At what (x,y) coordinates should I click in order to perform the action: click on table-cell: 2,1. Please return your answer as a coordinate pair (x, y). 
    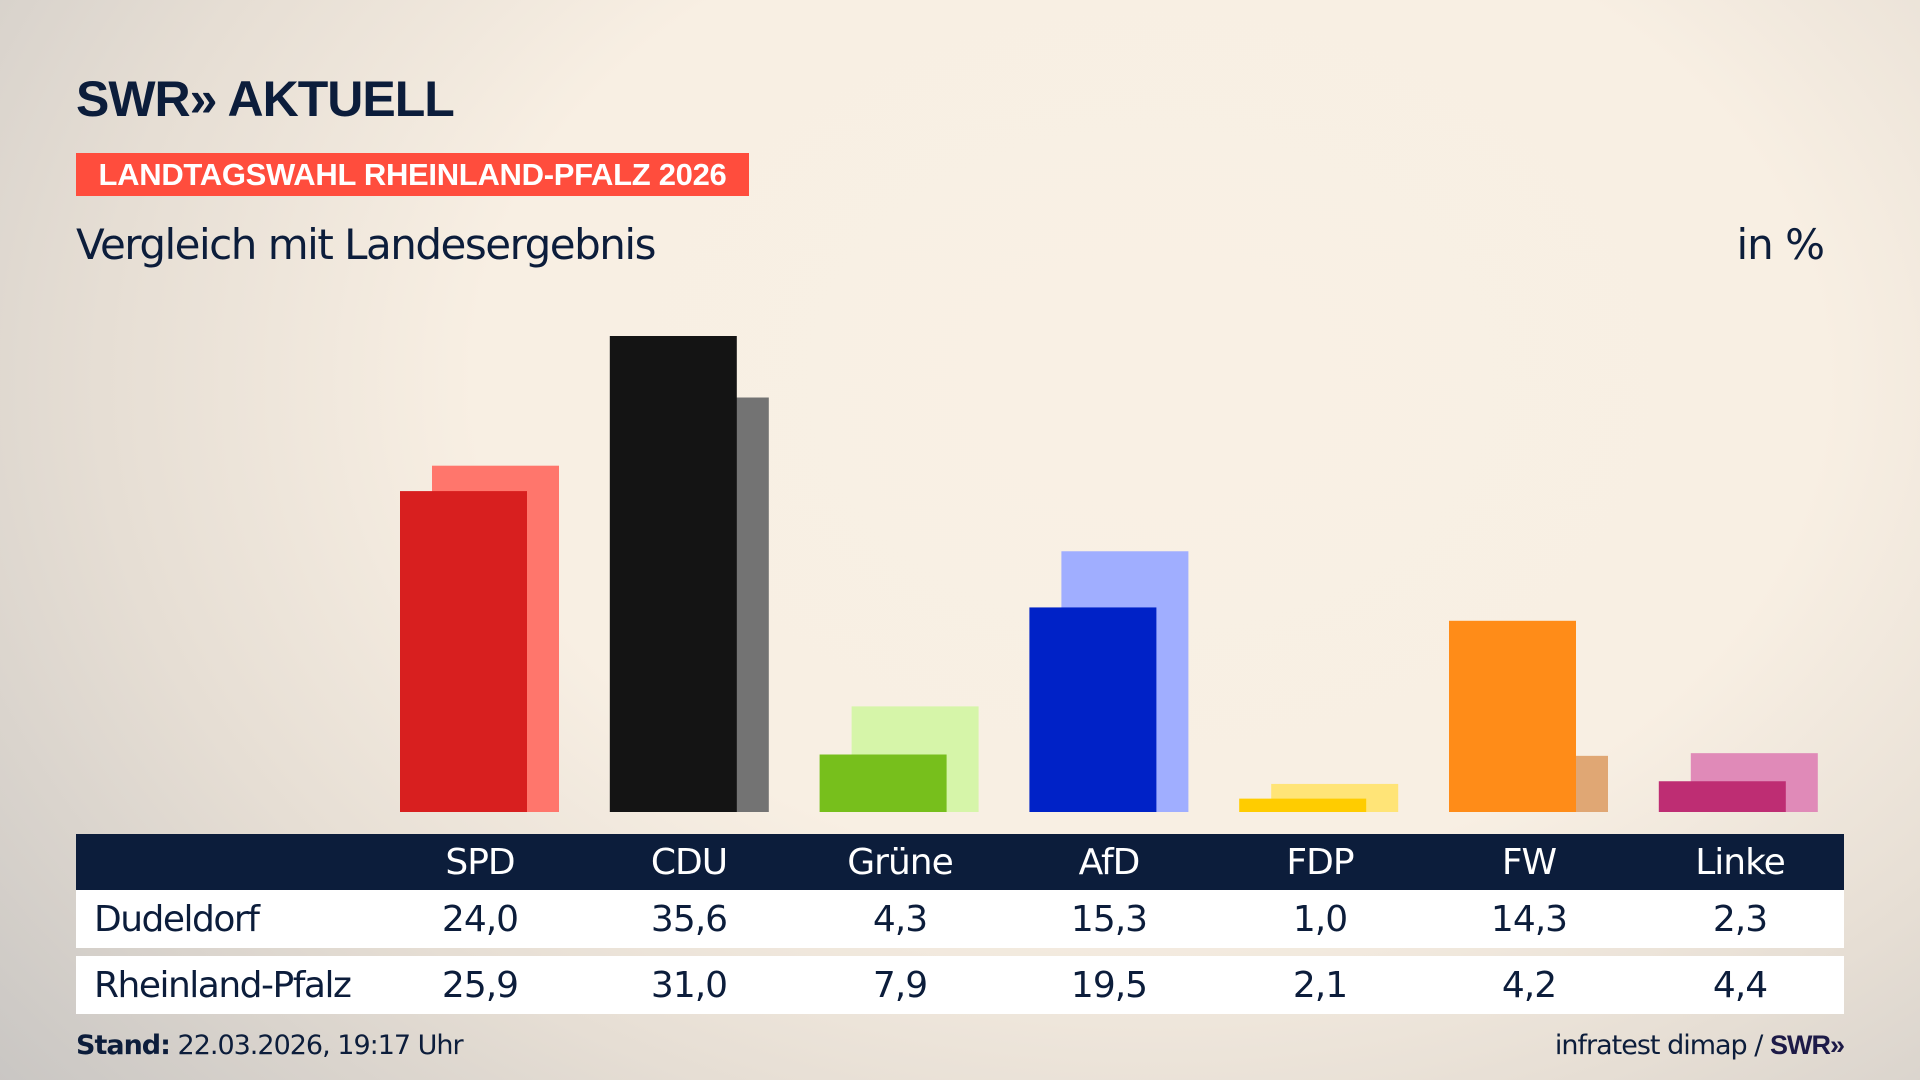
    Looking at the image, I should click on (1320, 985).